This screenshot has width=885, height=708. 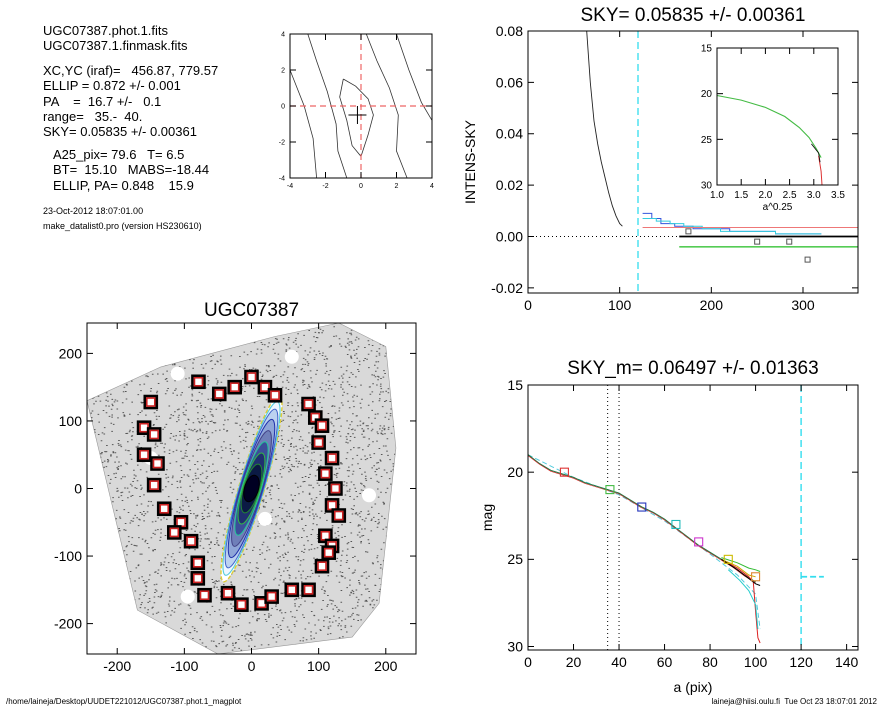 What do you see at coordinates (397, 186) in the screenshot?
I see `center-x-label: 2` at bounding box center [397, 186].